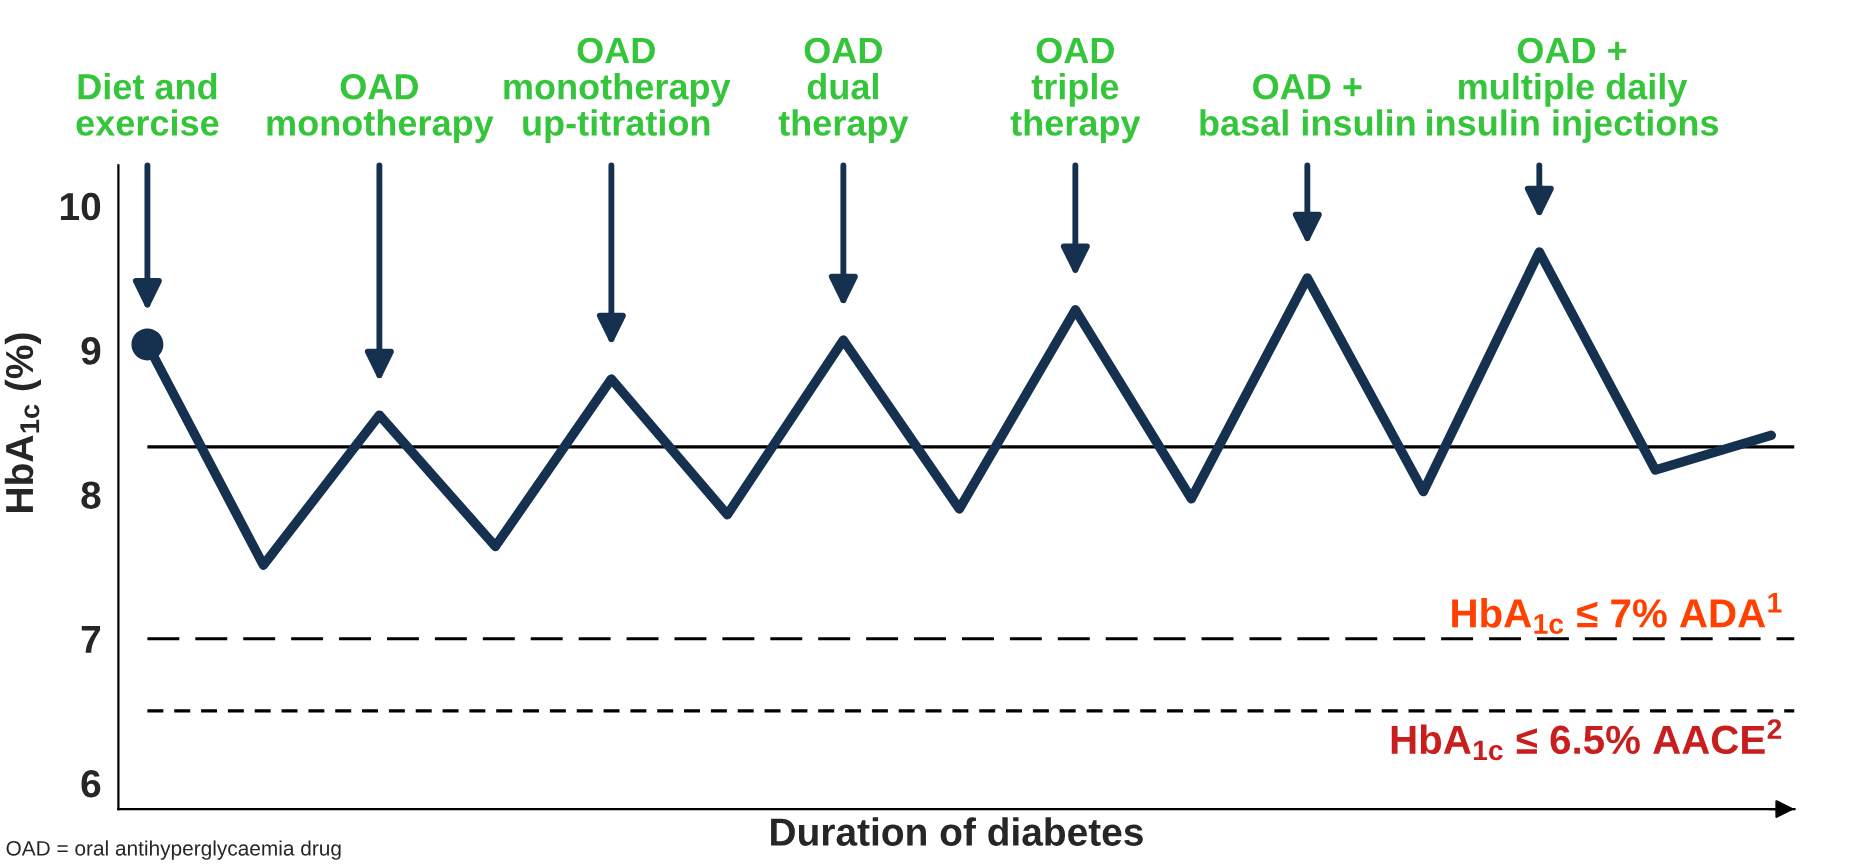 This screenshot has height=865, width=1850. Describe the element at coordinates (173, 850) in the screenshot. I see `text: OAD = oral antihyperglycaemia drug` at that location.